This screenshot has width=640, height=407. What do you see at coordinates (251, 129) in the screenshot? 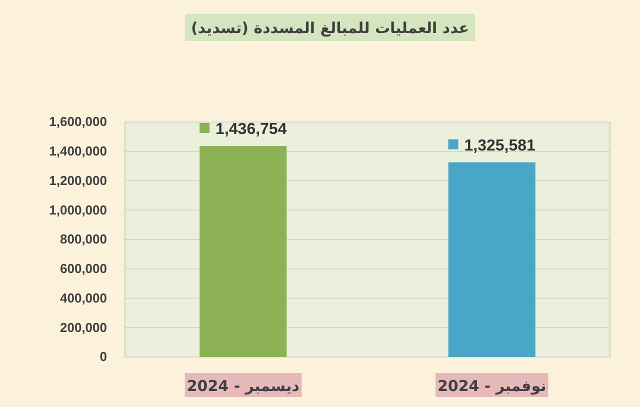
I see `data-label: 1,436,754` at bounding box center [251, 129].